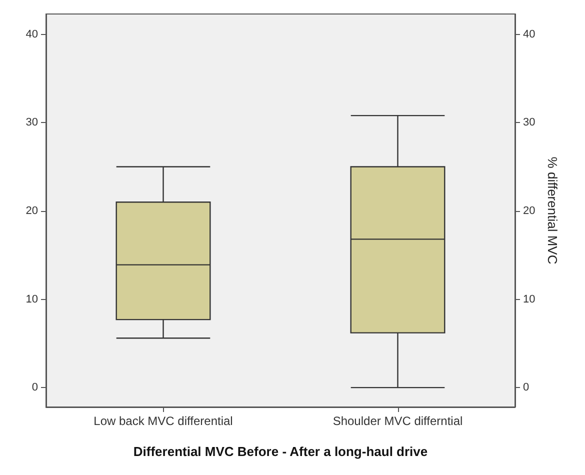  What do you see at coordinates (529, 299) in the screenshot?
I see `y2-tick-label: 10` at bounding box center [529, 299].